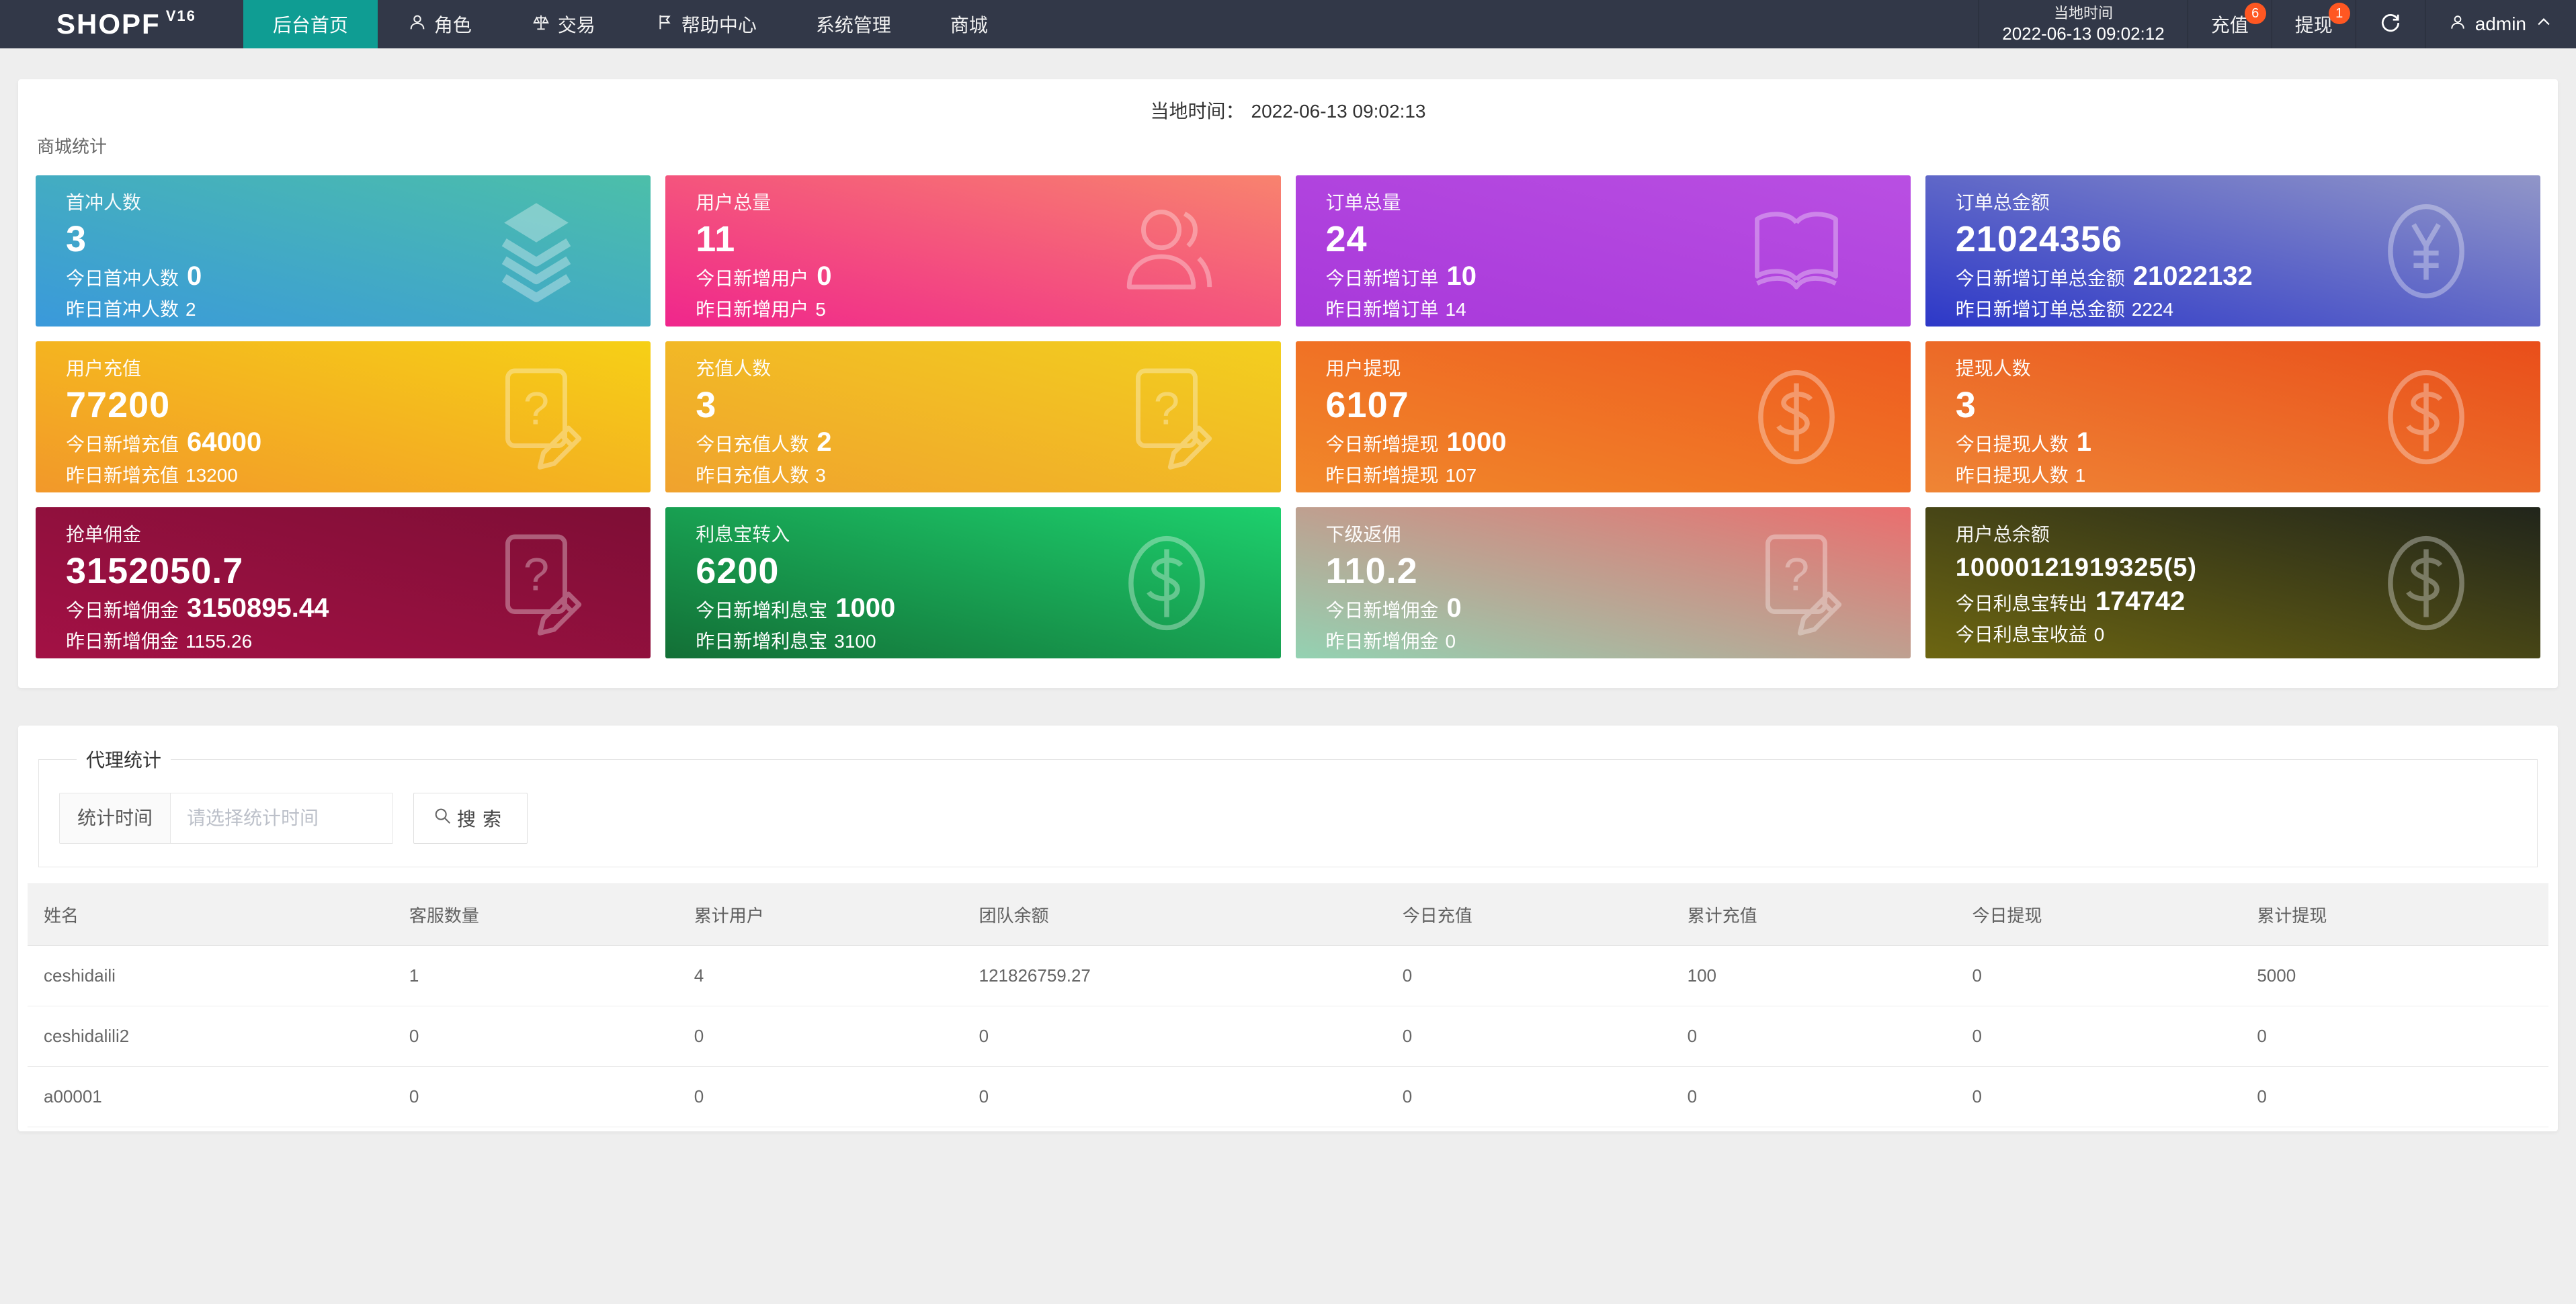 The height and width of the screenshot is (1304, 2576). Describe the element at coordinates (1288, 914) in the screenshot. I see `table-header-row: 姓名 客服数量 累计用户 团队余额 今日充值 累计充值 今日提现 累计提现` at that location.